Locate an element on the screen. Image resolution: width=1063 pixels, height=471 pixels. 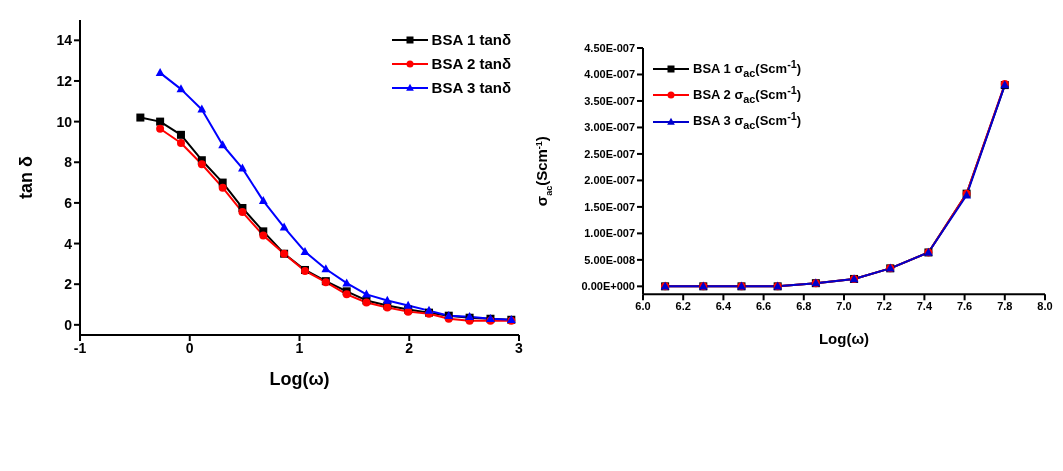
y-tick-label: 4.50E-007 is located at coordinates (609, 47).